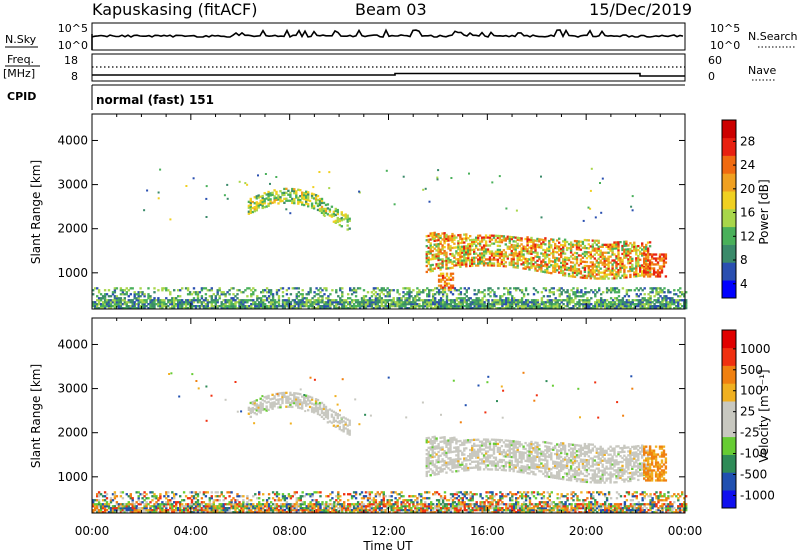 Image resolution: width=800 pixels, height=558 pixels. Describe the element at coordinates (762, 70) in the screenshot. I see `nave-label: Nave` at that location.